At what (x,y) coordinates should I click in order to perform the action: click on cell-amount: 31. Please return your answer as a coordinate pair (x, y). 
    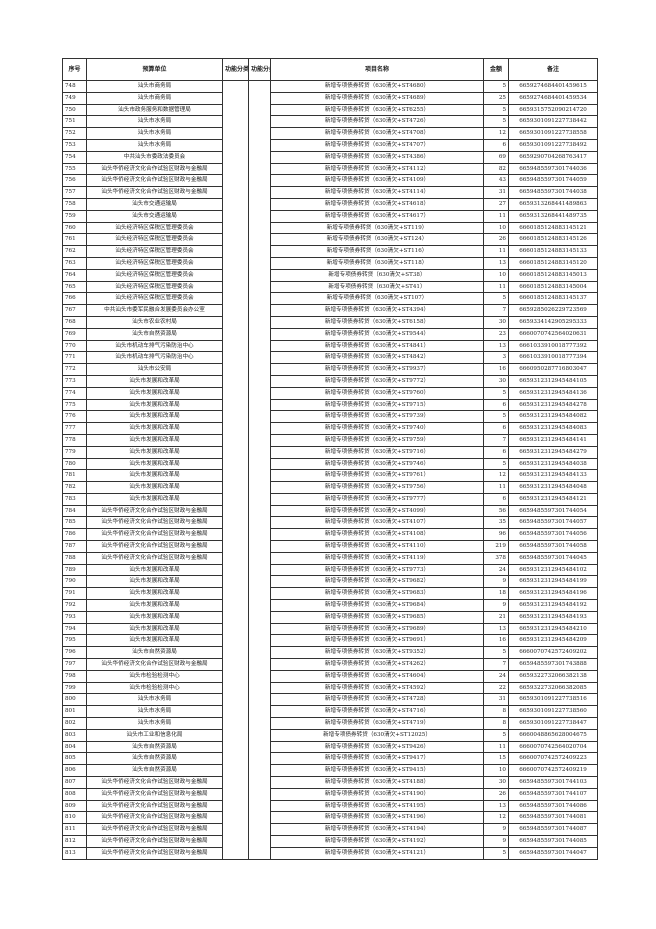
    Looking at the image, I should click on (496, 700).